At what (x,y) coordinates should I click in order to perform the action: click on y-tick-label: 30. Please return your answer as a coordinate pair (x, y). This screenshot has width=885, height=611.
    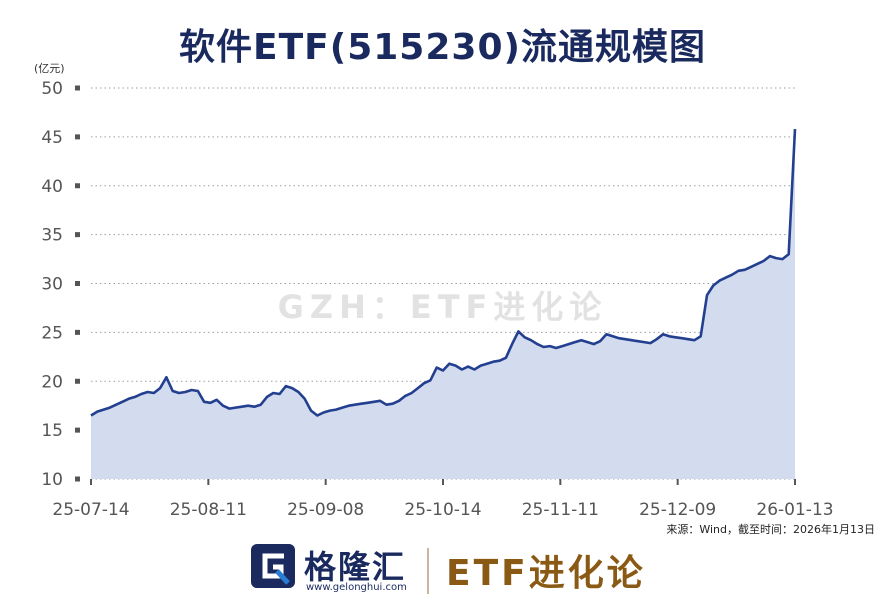
    Looking at the image, I should click on (52, 285).